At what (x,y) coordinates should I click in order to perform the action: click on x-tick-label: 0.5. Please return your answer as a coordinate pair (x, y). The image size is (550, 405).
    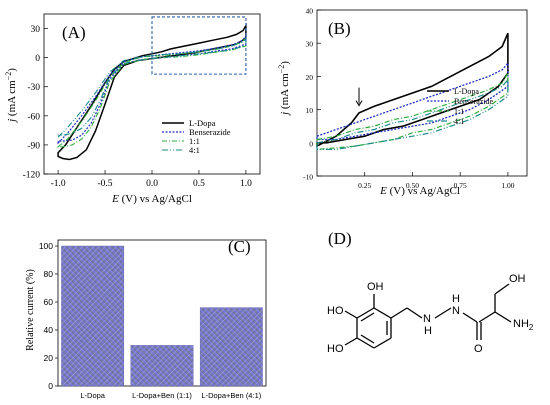
    Looking at the image, I should click on (199, 184).